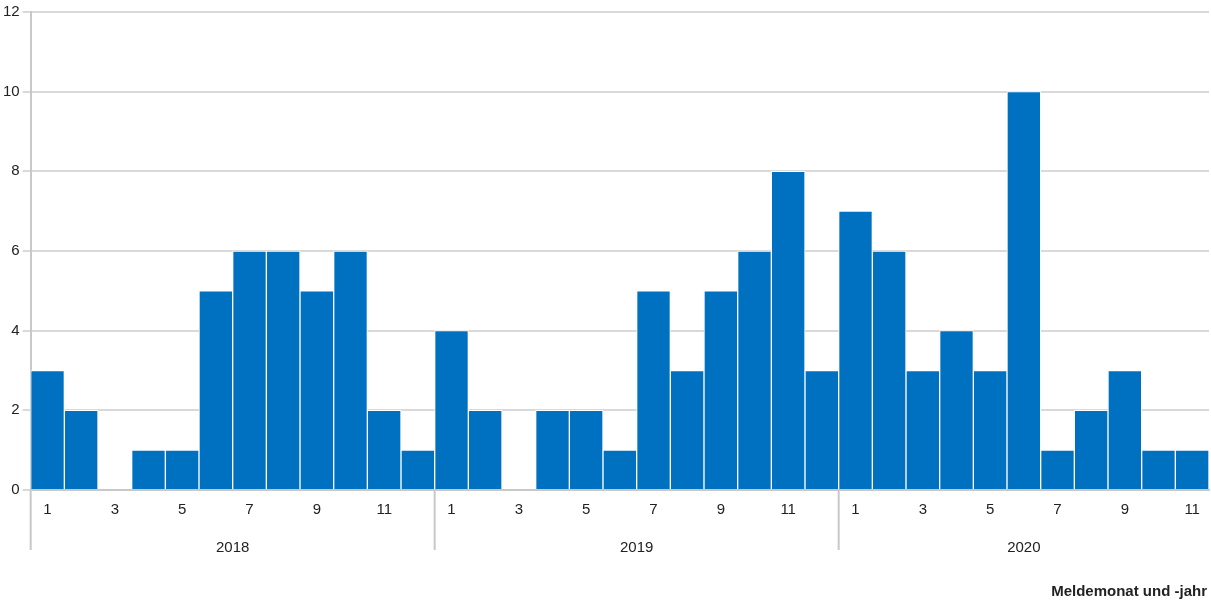 The width and height of the screenshot is (1211, 602). What do you see at coordinates (11, 11) in the screenshot?
I see `y-tick-label: 12` at bounding box center [11, 11].